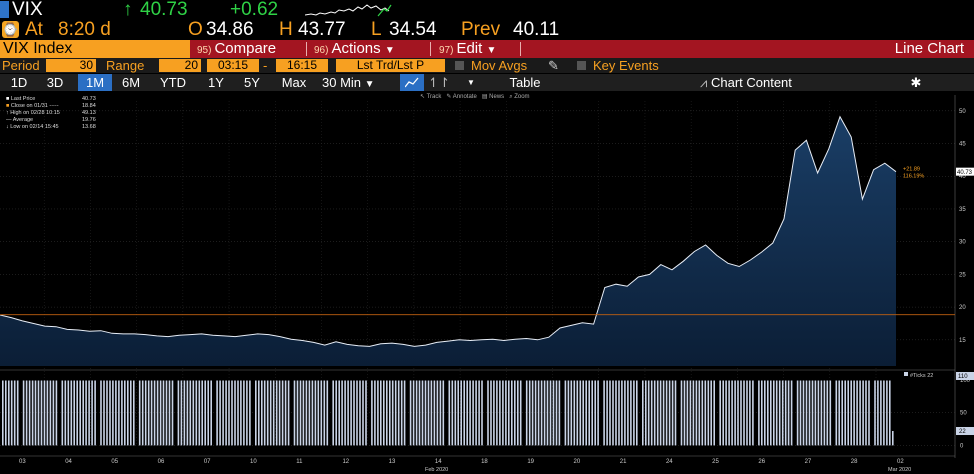 This screenshot has height=474, width=974. Describe the element at coordinates (353, 82) in the screenshot. I see `interval-select: 30 Min ▼` at that location.